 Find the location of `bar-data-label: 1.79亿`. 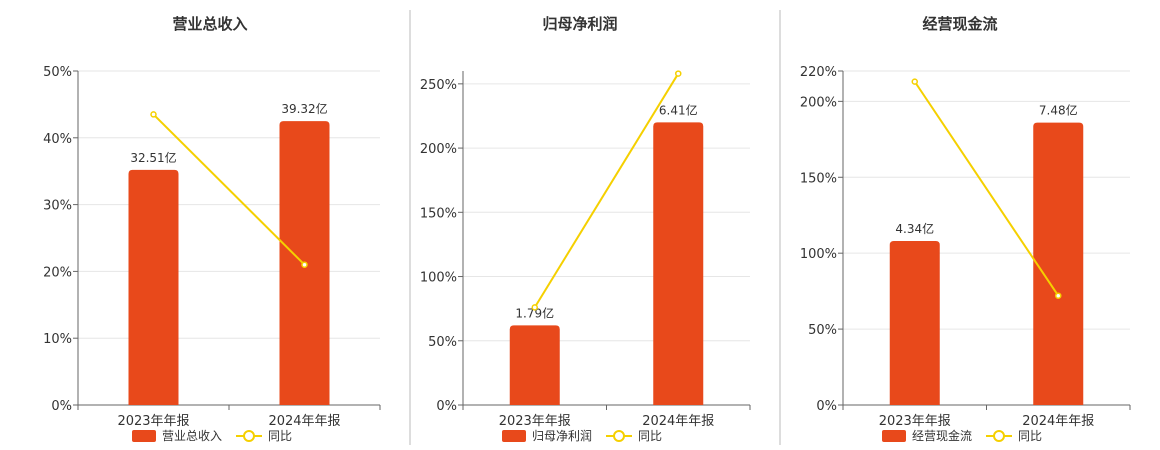

bar-data-label: 1.79亿 is located at coordinates (534, 312).